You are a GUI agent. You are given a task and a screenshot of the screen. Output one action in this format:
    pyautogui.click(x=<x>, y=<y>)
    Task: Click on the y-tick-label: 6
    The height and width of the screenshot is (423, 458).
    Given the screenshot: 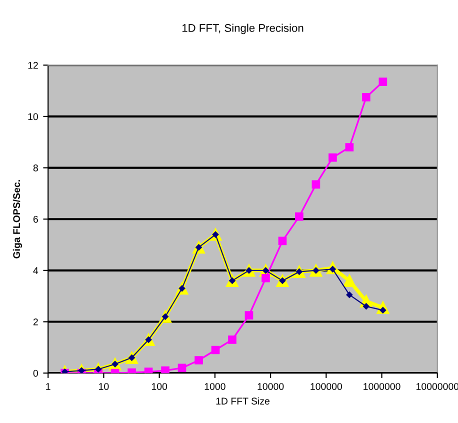 What is the action you would take?
    pyautogui.click(x=35, y=219)
    